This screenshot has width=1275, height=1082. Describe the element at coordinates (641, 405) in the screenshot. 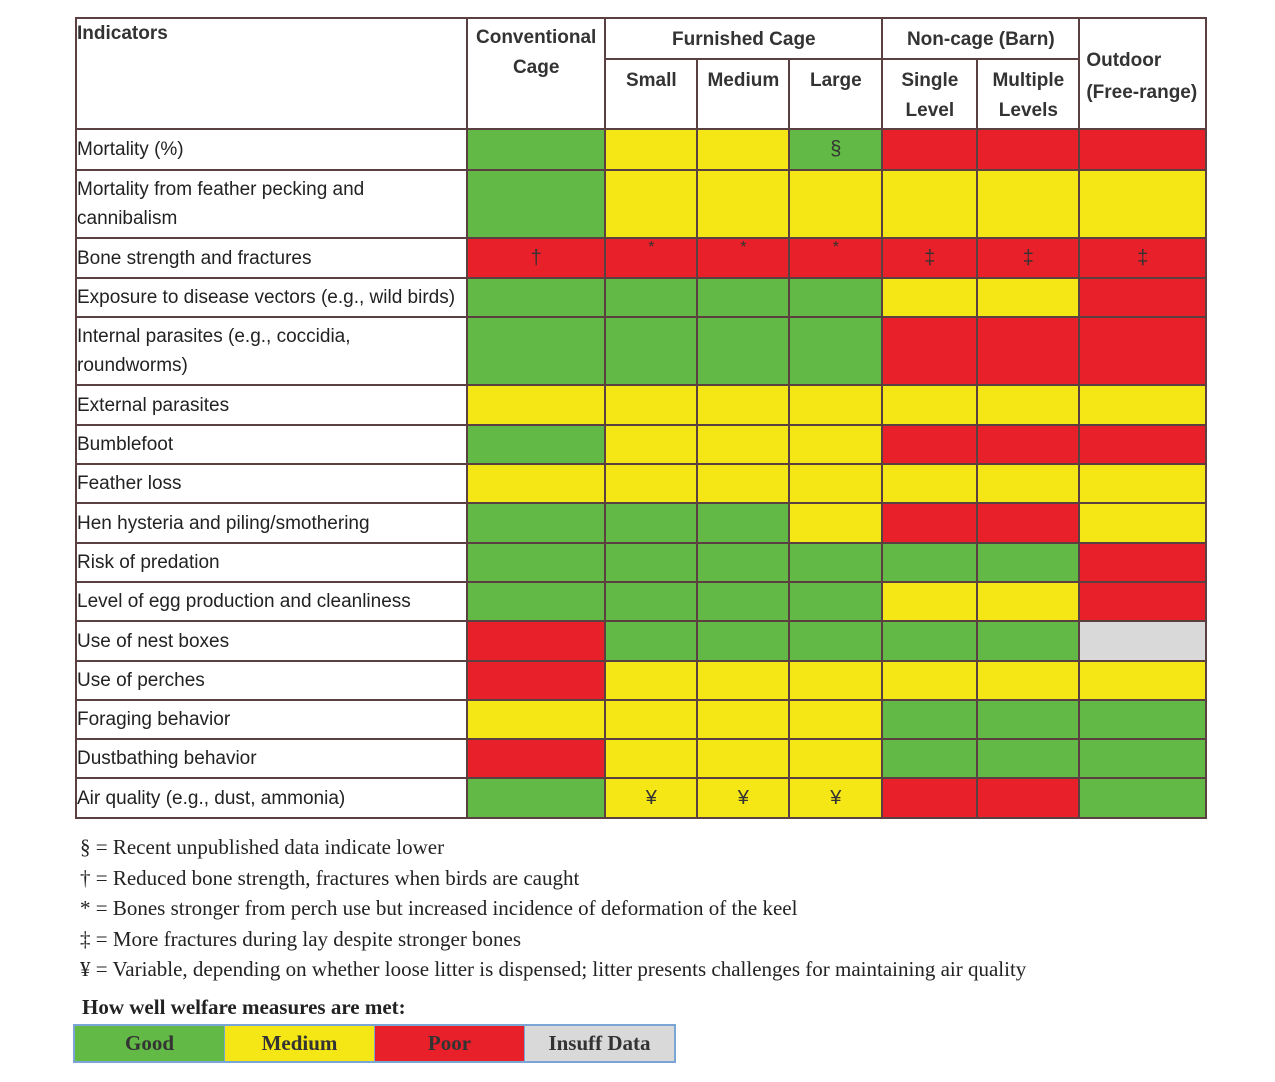

I see `table-row: External parasites` at that location.